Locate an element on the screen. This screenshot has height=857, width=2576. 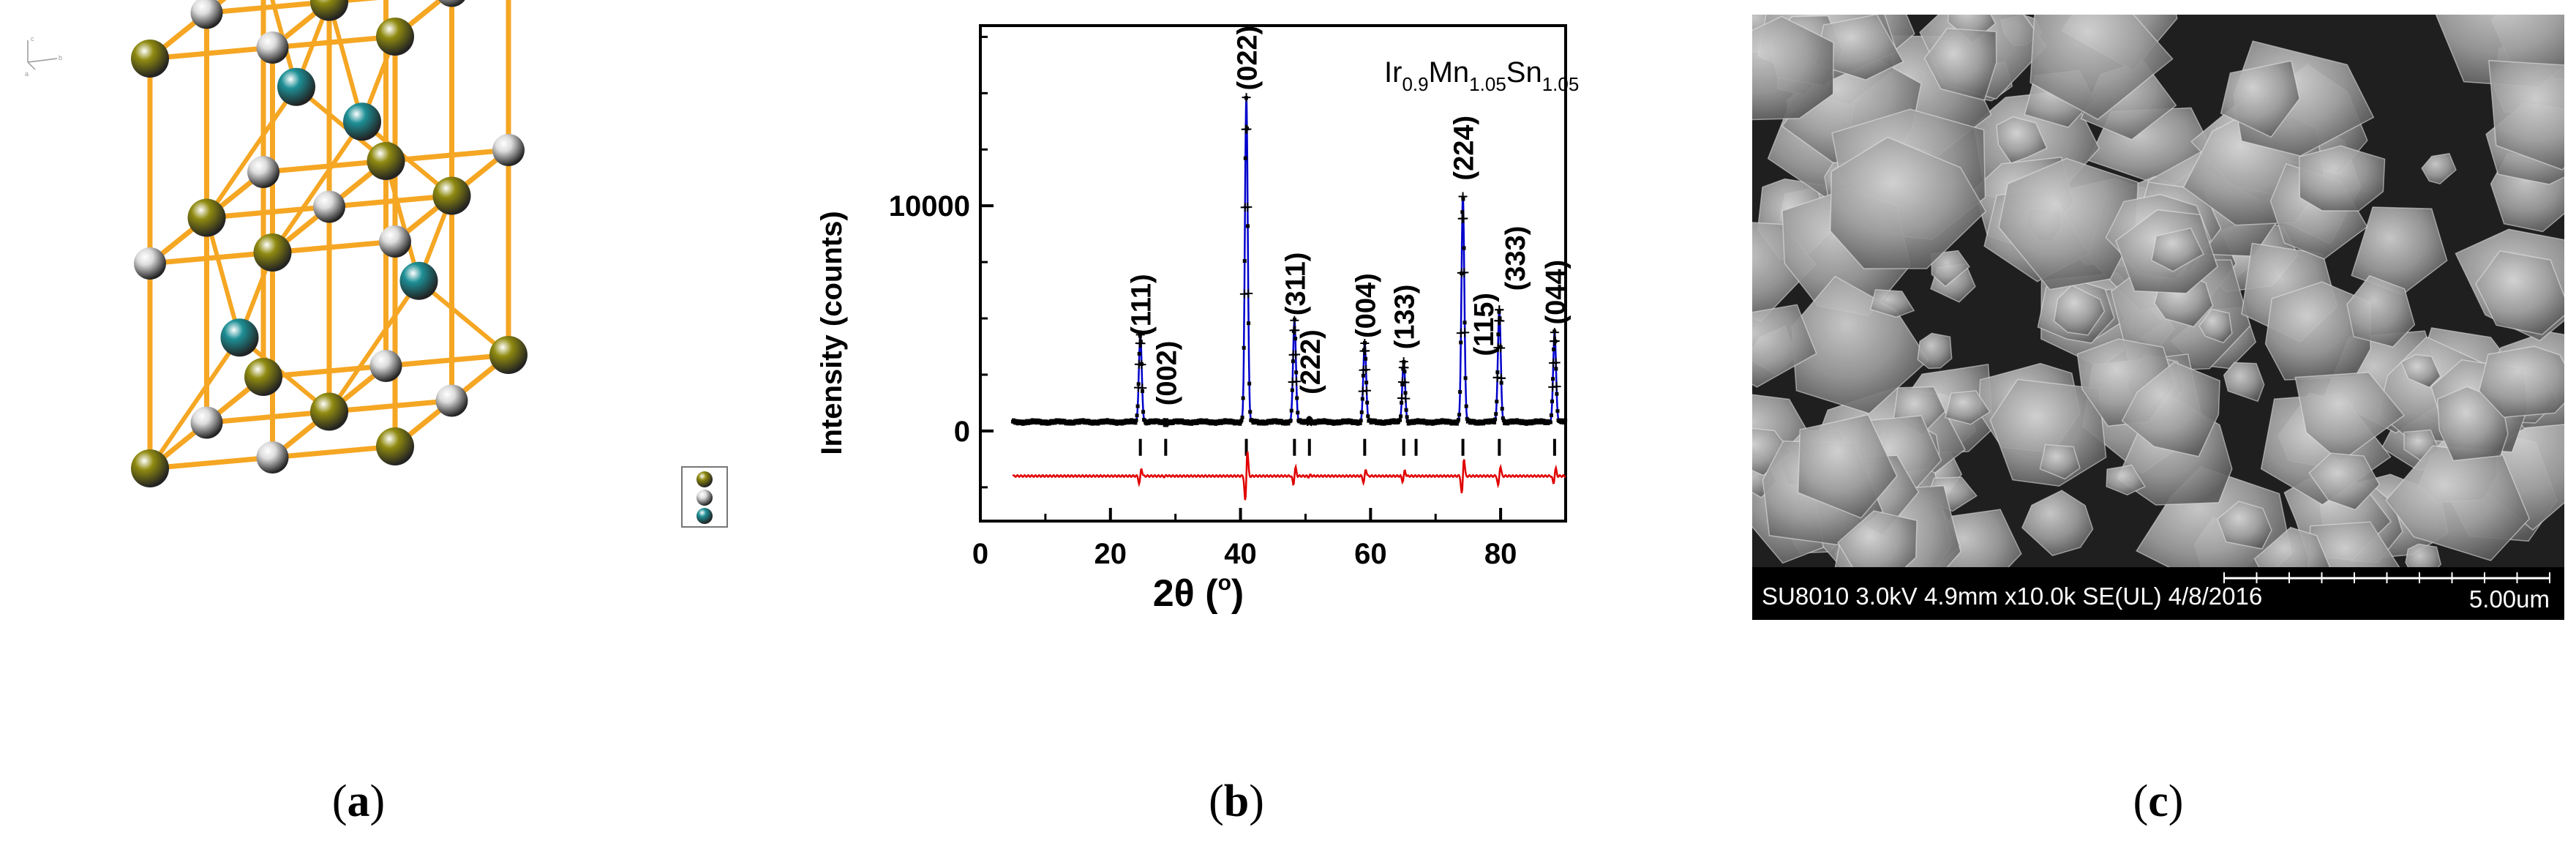
x-tick-label: 80 is located at coordinates (1501, 554).